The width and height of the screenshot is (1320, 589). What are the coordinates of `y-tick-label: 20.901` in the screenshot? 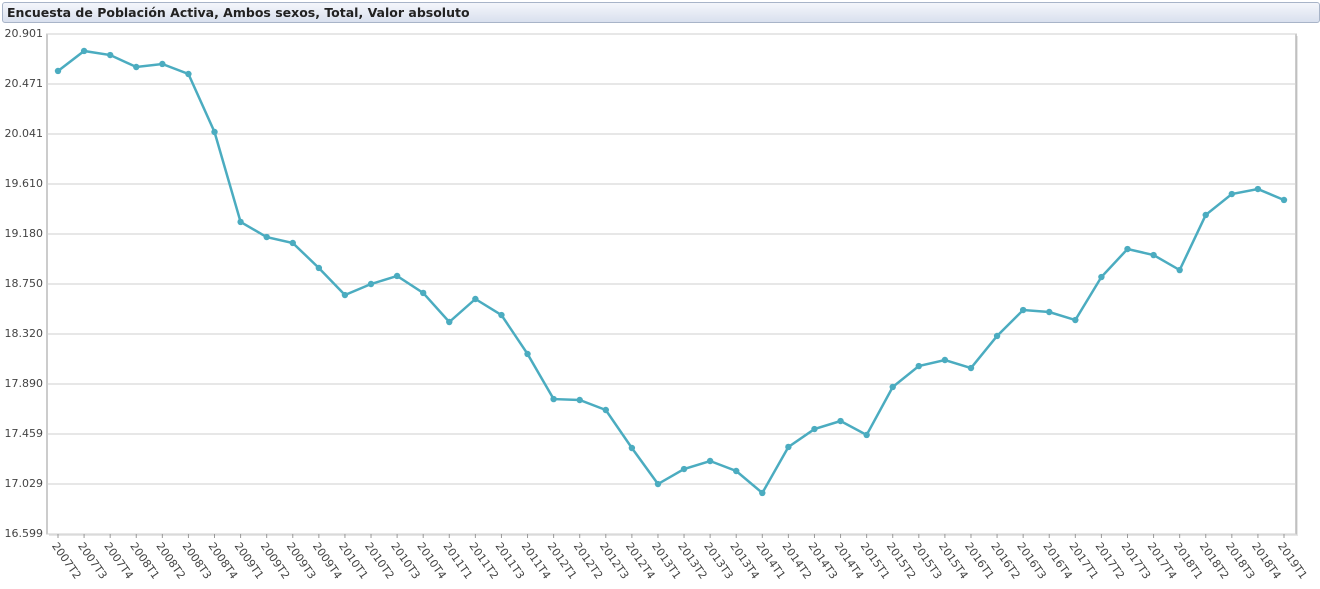 It's located at (24, 33).